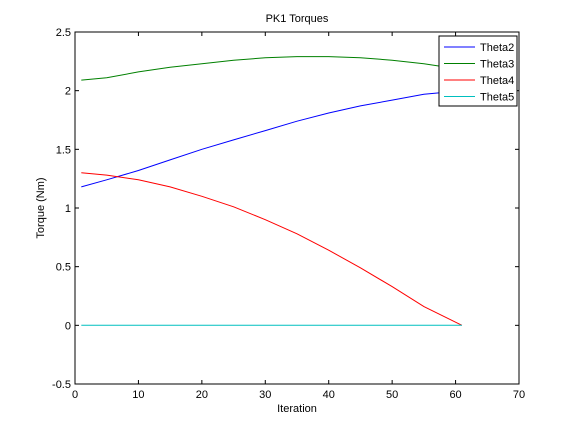 The height and width of the screenshot is (432, 576). What do you see at coordinates (63, 33) in the screenshot?
I see `y-tick-label: 2.5` at bounding box center [63, 33].